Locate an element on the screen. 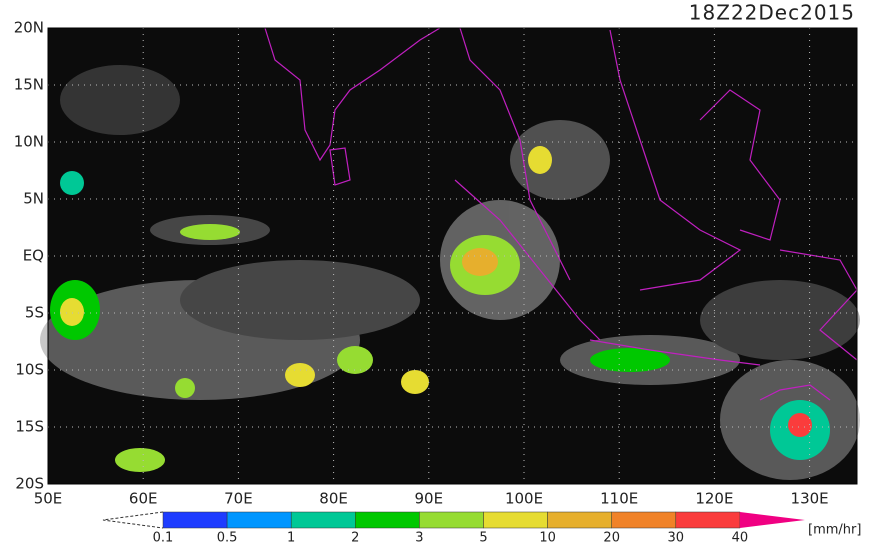  colorbar-label: 2 is located at coordinates (355, 538).